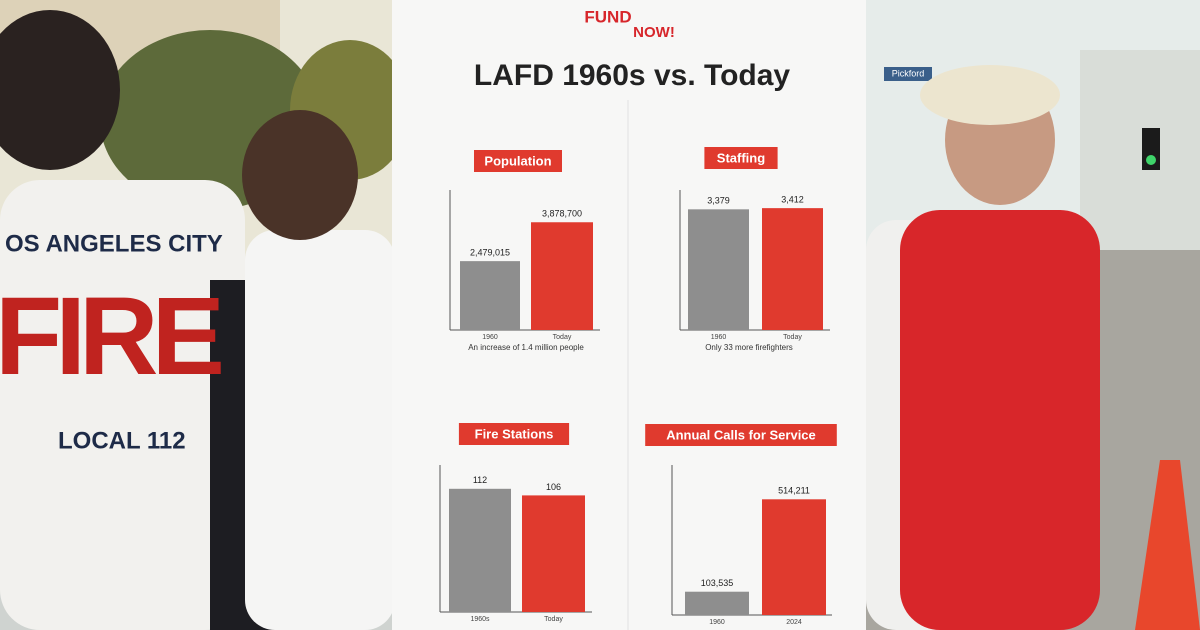  I want to click on traffic-light-lamp, so click(1151, 160).